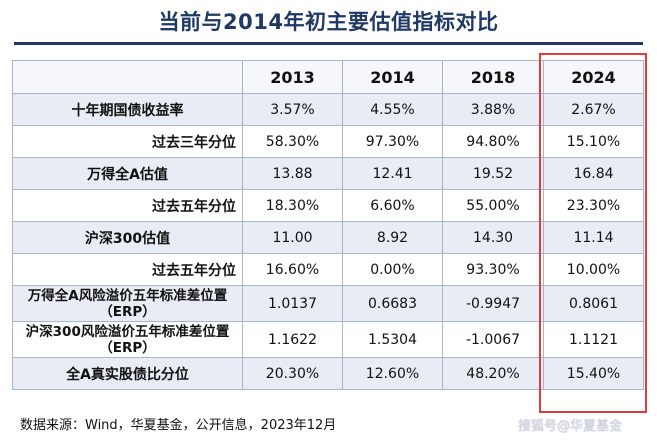  Describe the element at coordinates (593, 373) in the screenshot. I see `cell-value: 15.40%` at that location.